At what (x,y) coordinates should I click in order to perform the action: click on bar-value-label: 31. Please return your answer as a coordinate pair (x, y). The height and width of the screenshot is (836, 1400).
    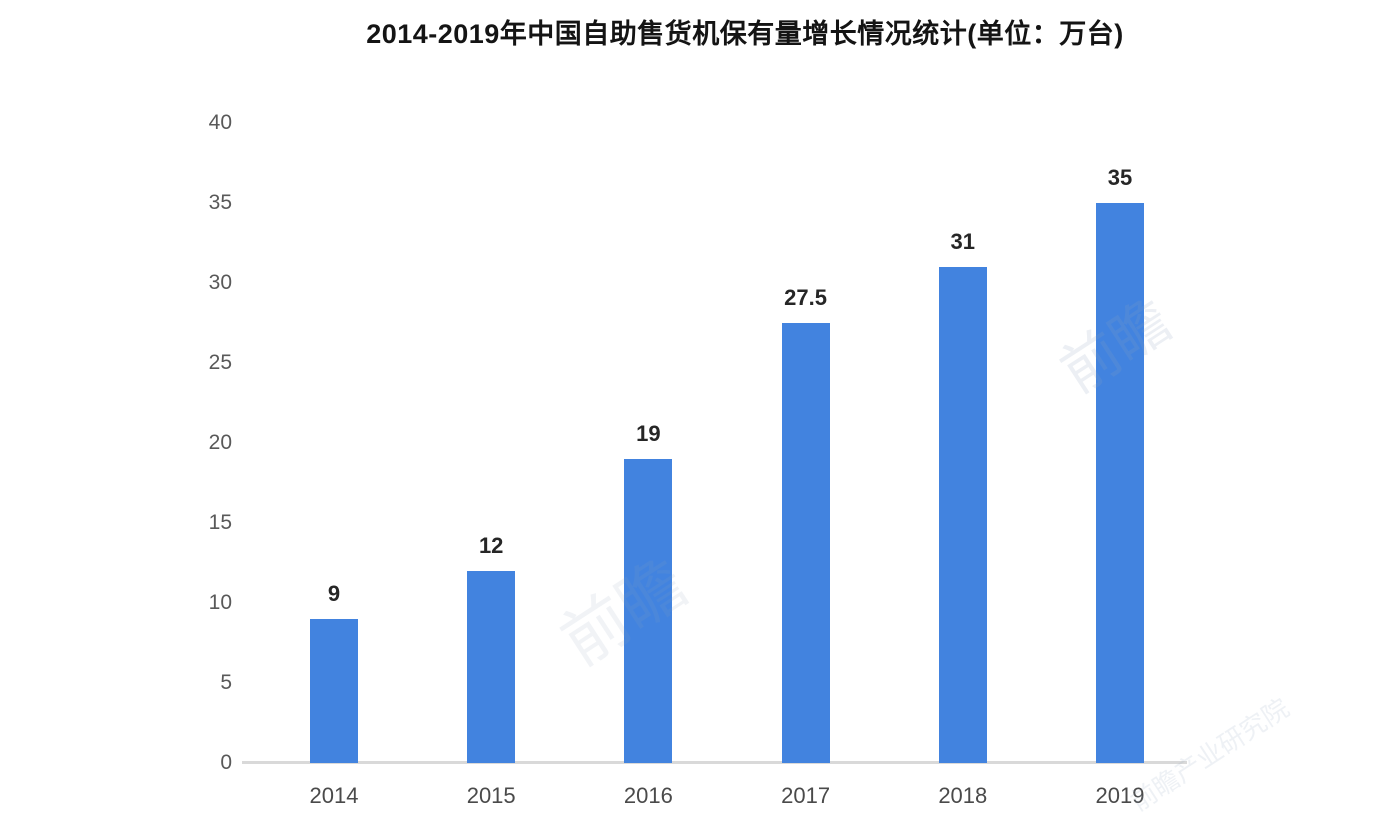
    Looking at the image, I should click on (963, 241).